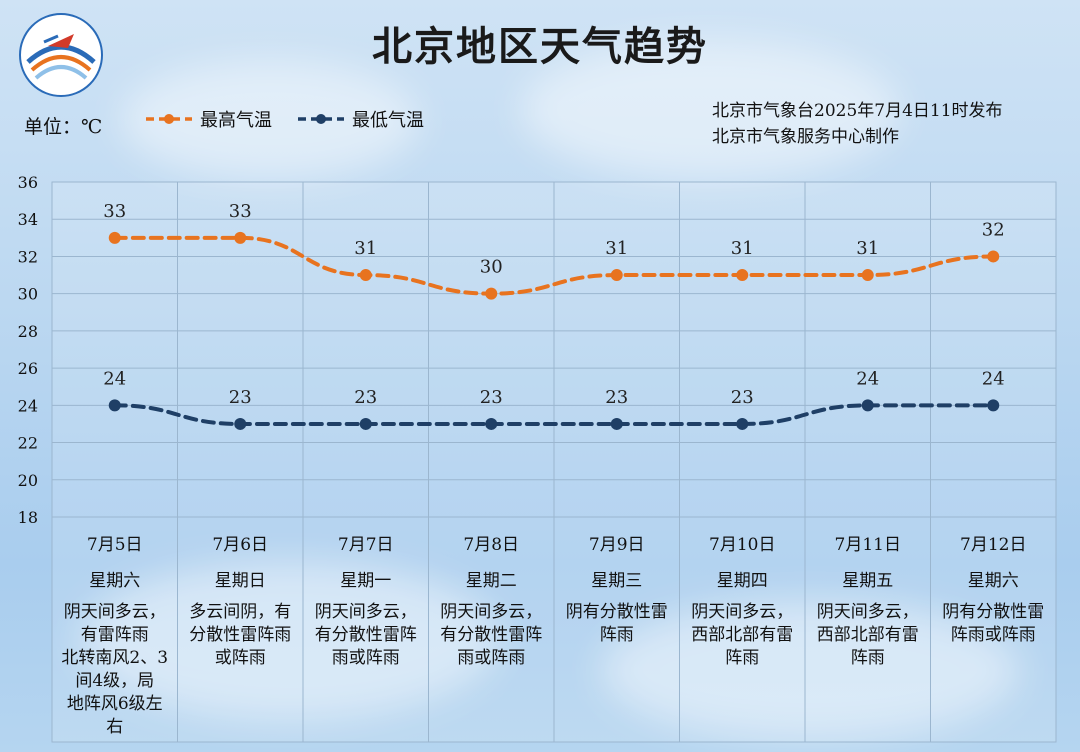 The image size is (1080, 752). Describe the element at coordinates (365, 545) in the screenshot. I see `date-label: 7月7日` at that location.